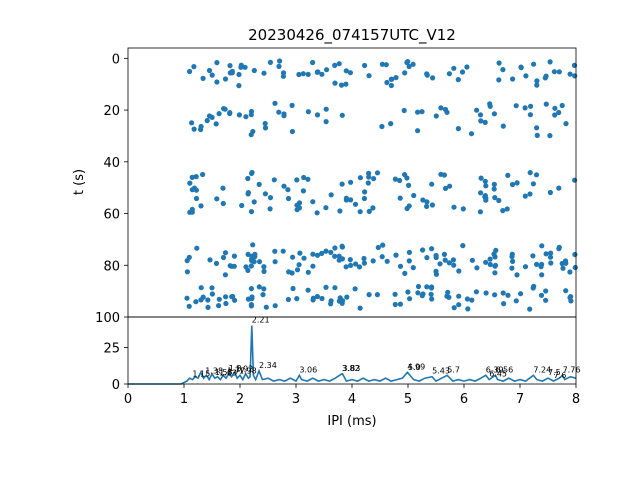 The image size is (640, 480). What do you see at coordinates (111, 163) in the screenshot?
I see `y-tick-label: 40` at bounding box center [111, 163].